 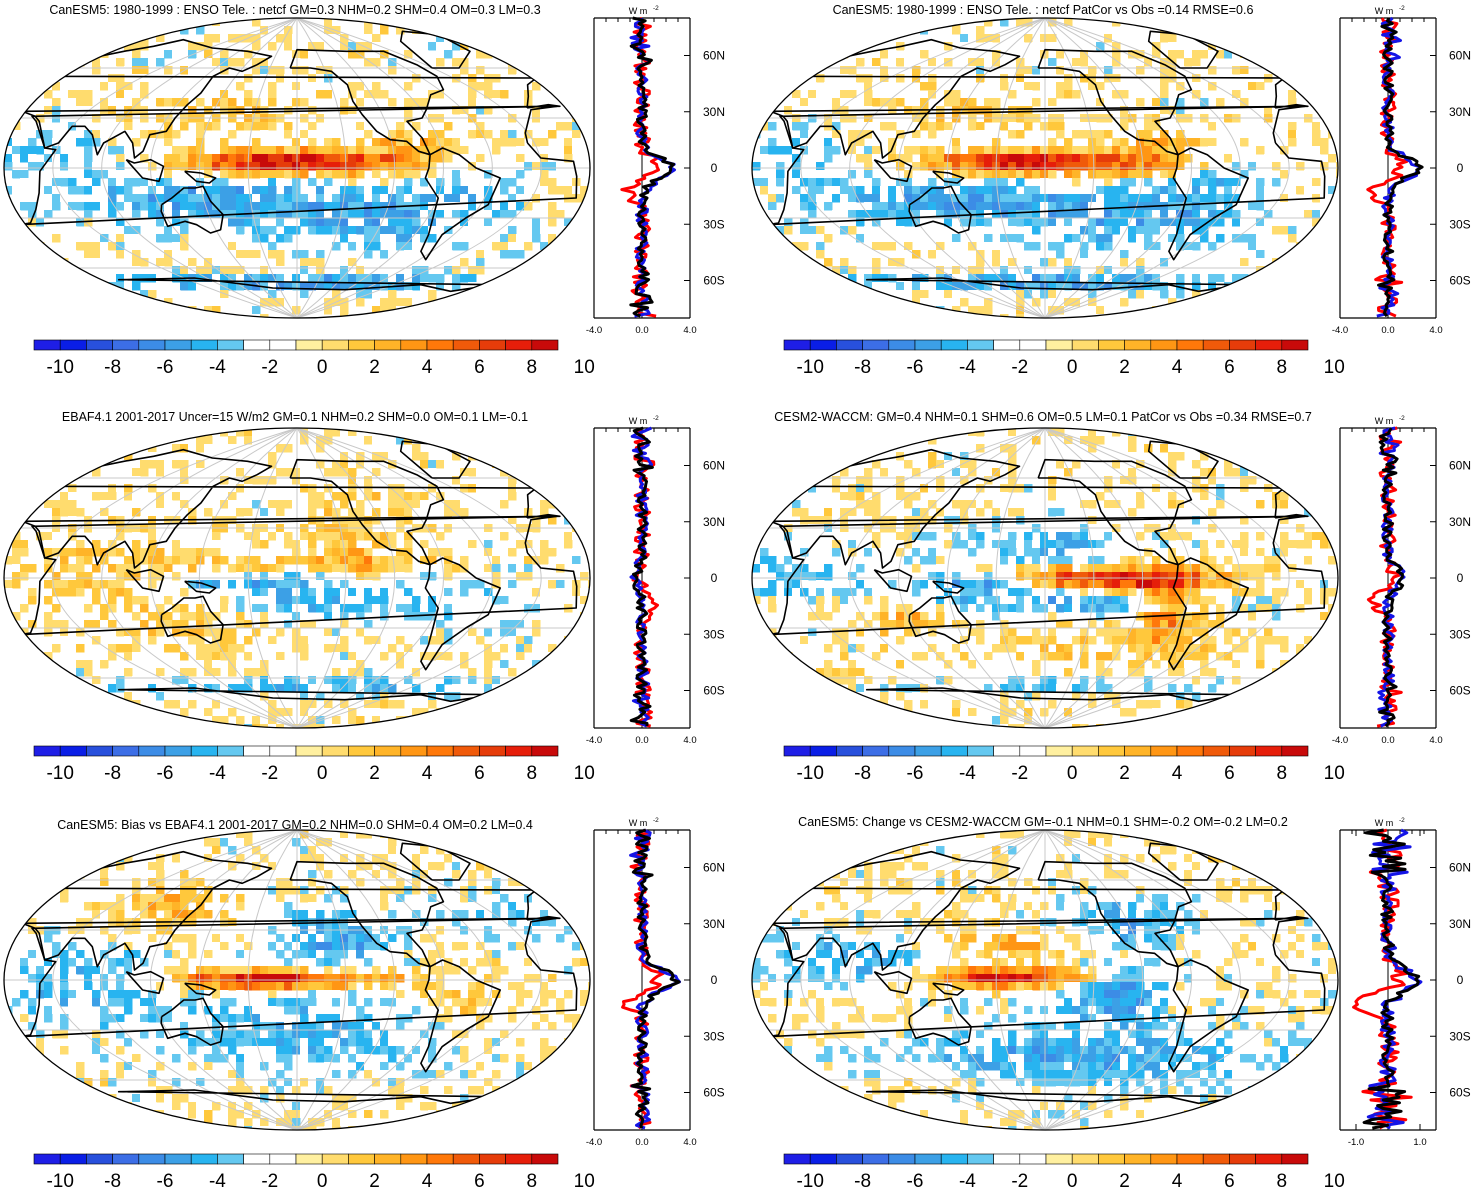 What do you see at coordinates (1459, 224) in the screenshot?
I see `zonal-lat-label: 30S` at bounding box center [1459, 224].